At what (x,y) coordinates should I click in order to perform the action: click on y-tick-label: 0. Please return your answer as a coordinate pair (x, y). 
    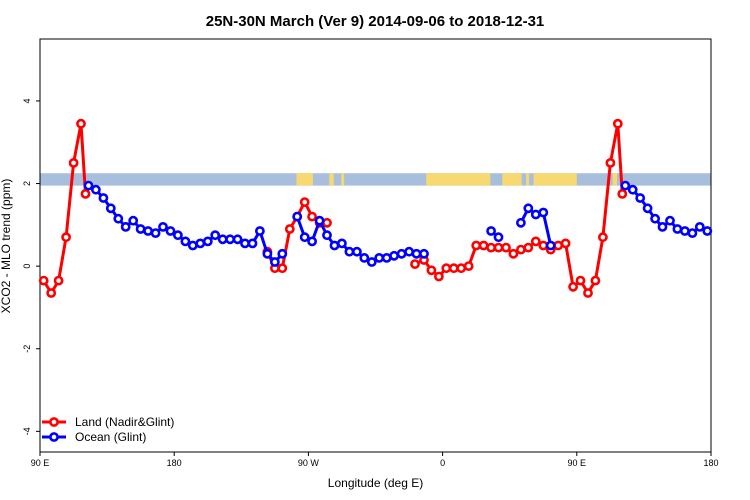
    Looking at the image, I should click on (27, 266).